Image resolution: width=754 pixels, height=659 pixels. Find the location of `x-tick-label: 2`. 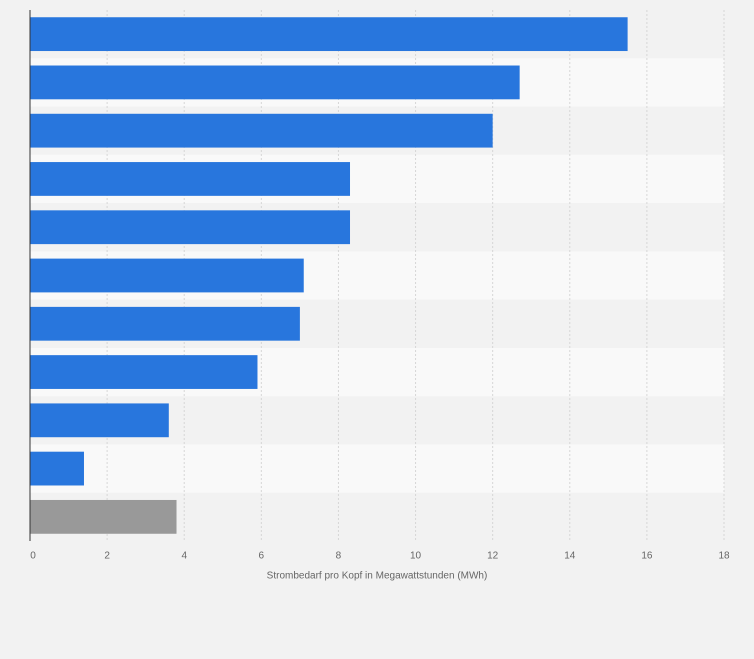

x-tick-label: 2 is located at coordinates (107, 556).